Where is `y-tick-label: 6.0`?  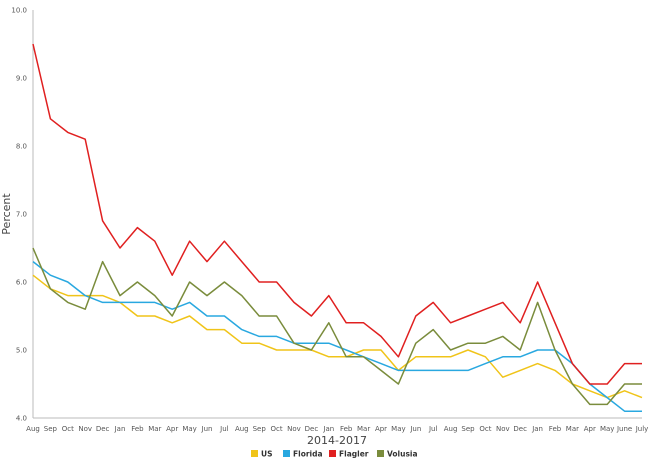 y-tick-label: 6.0 is located at coordinates (21, 283).